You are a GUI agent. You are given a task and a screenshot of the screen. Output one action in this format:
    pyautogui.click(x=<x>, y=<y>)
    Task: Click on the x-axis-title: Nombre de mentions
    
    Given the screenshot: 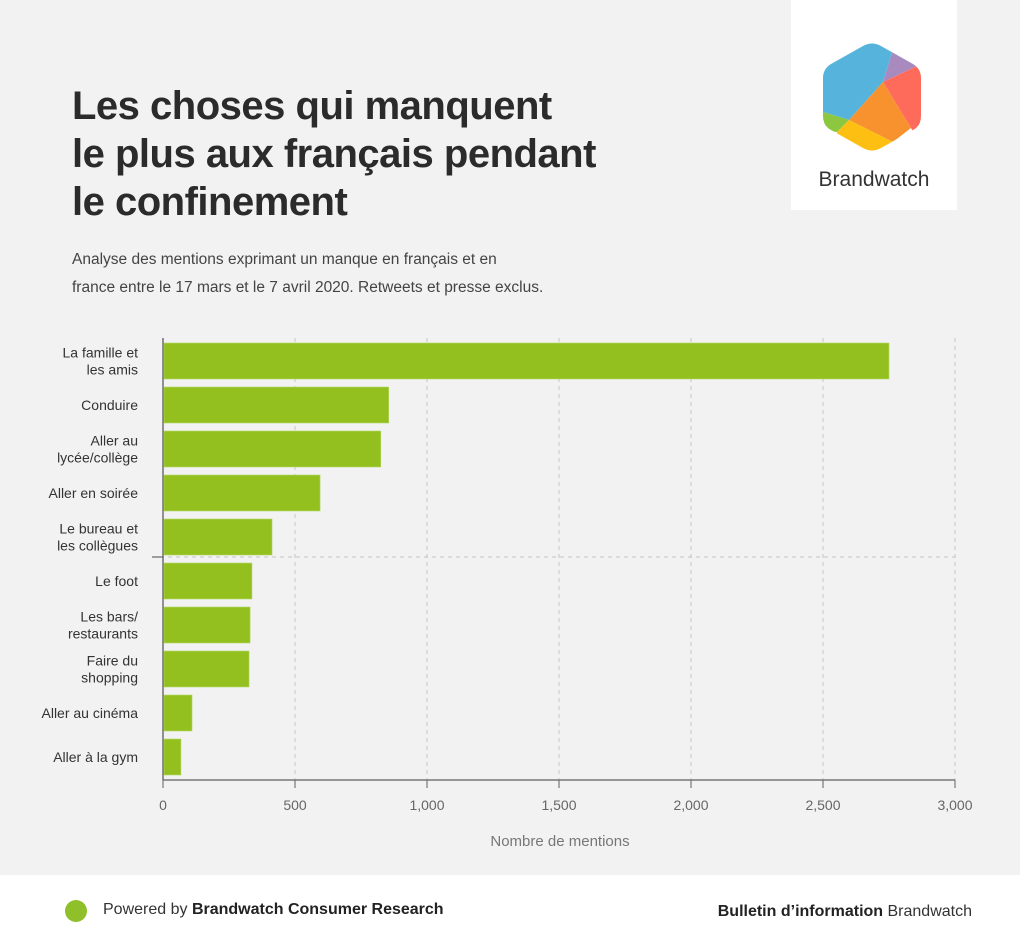 What is the action you would take?
    pyautogui.click(x=559, y=841)
    